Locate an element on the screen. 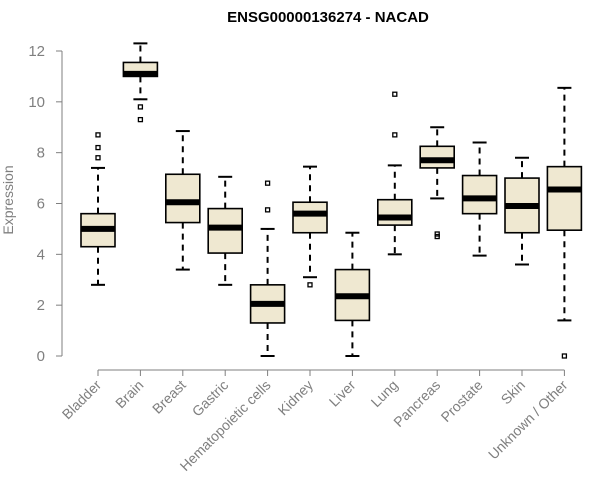 The height and width of the screenshot is (500, 600). box-prostate is located at coordinates (479, 199).